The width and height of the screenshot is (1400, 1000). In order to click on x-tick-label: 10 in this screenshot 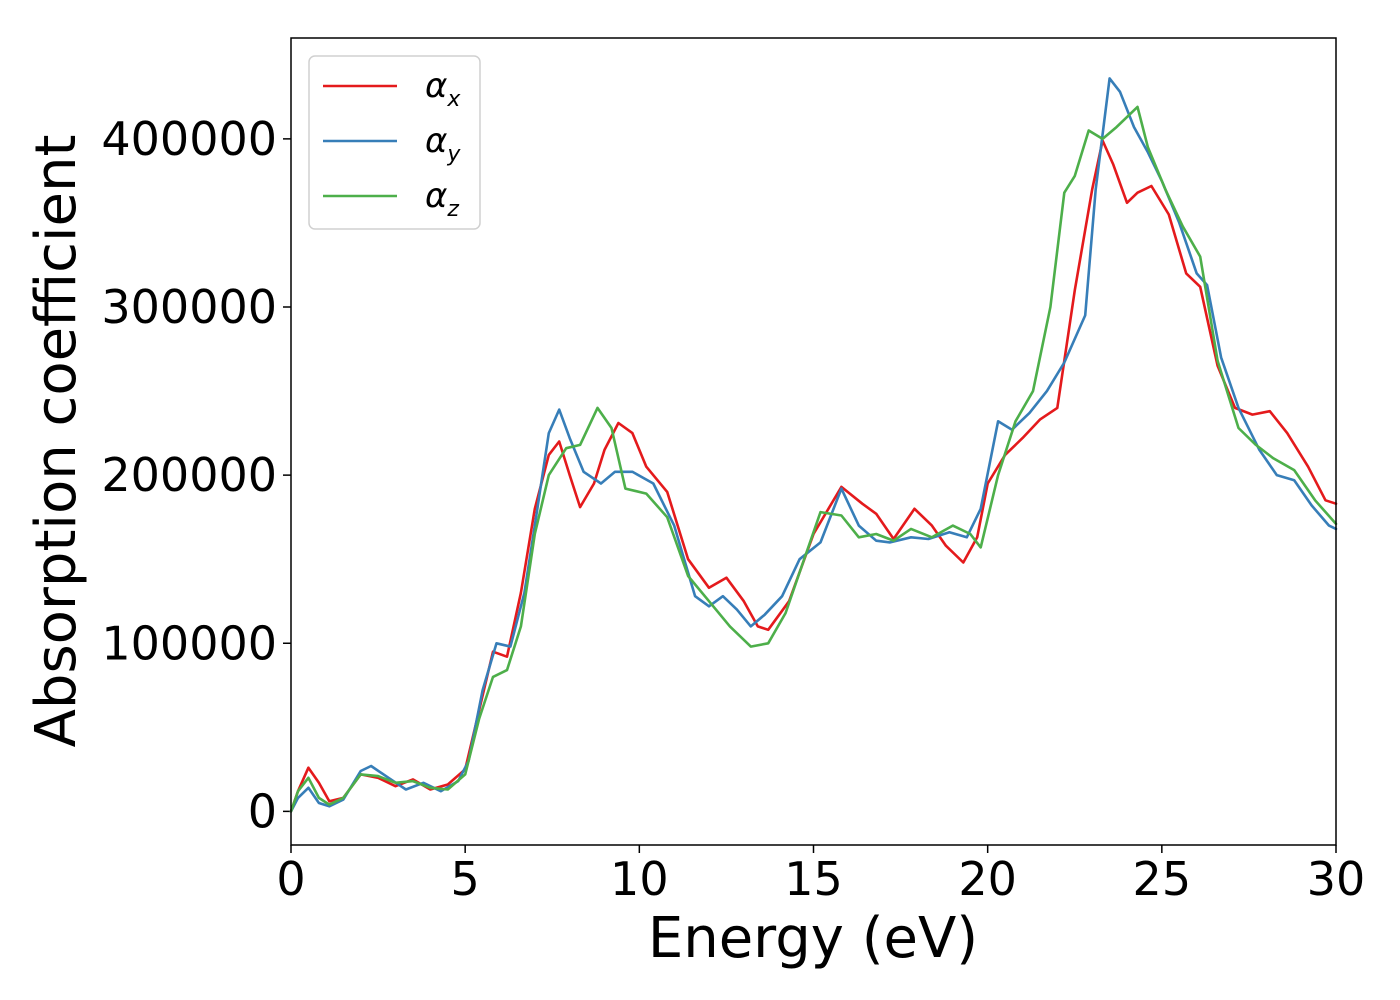, I will do `click(639, 879)`.